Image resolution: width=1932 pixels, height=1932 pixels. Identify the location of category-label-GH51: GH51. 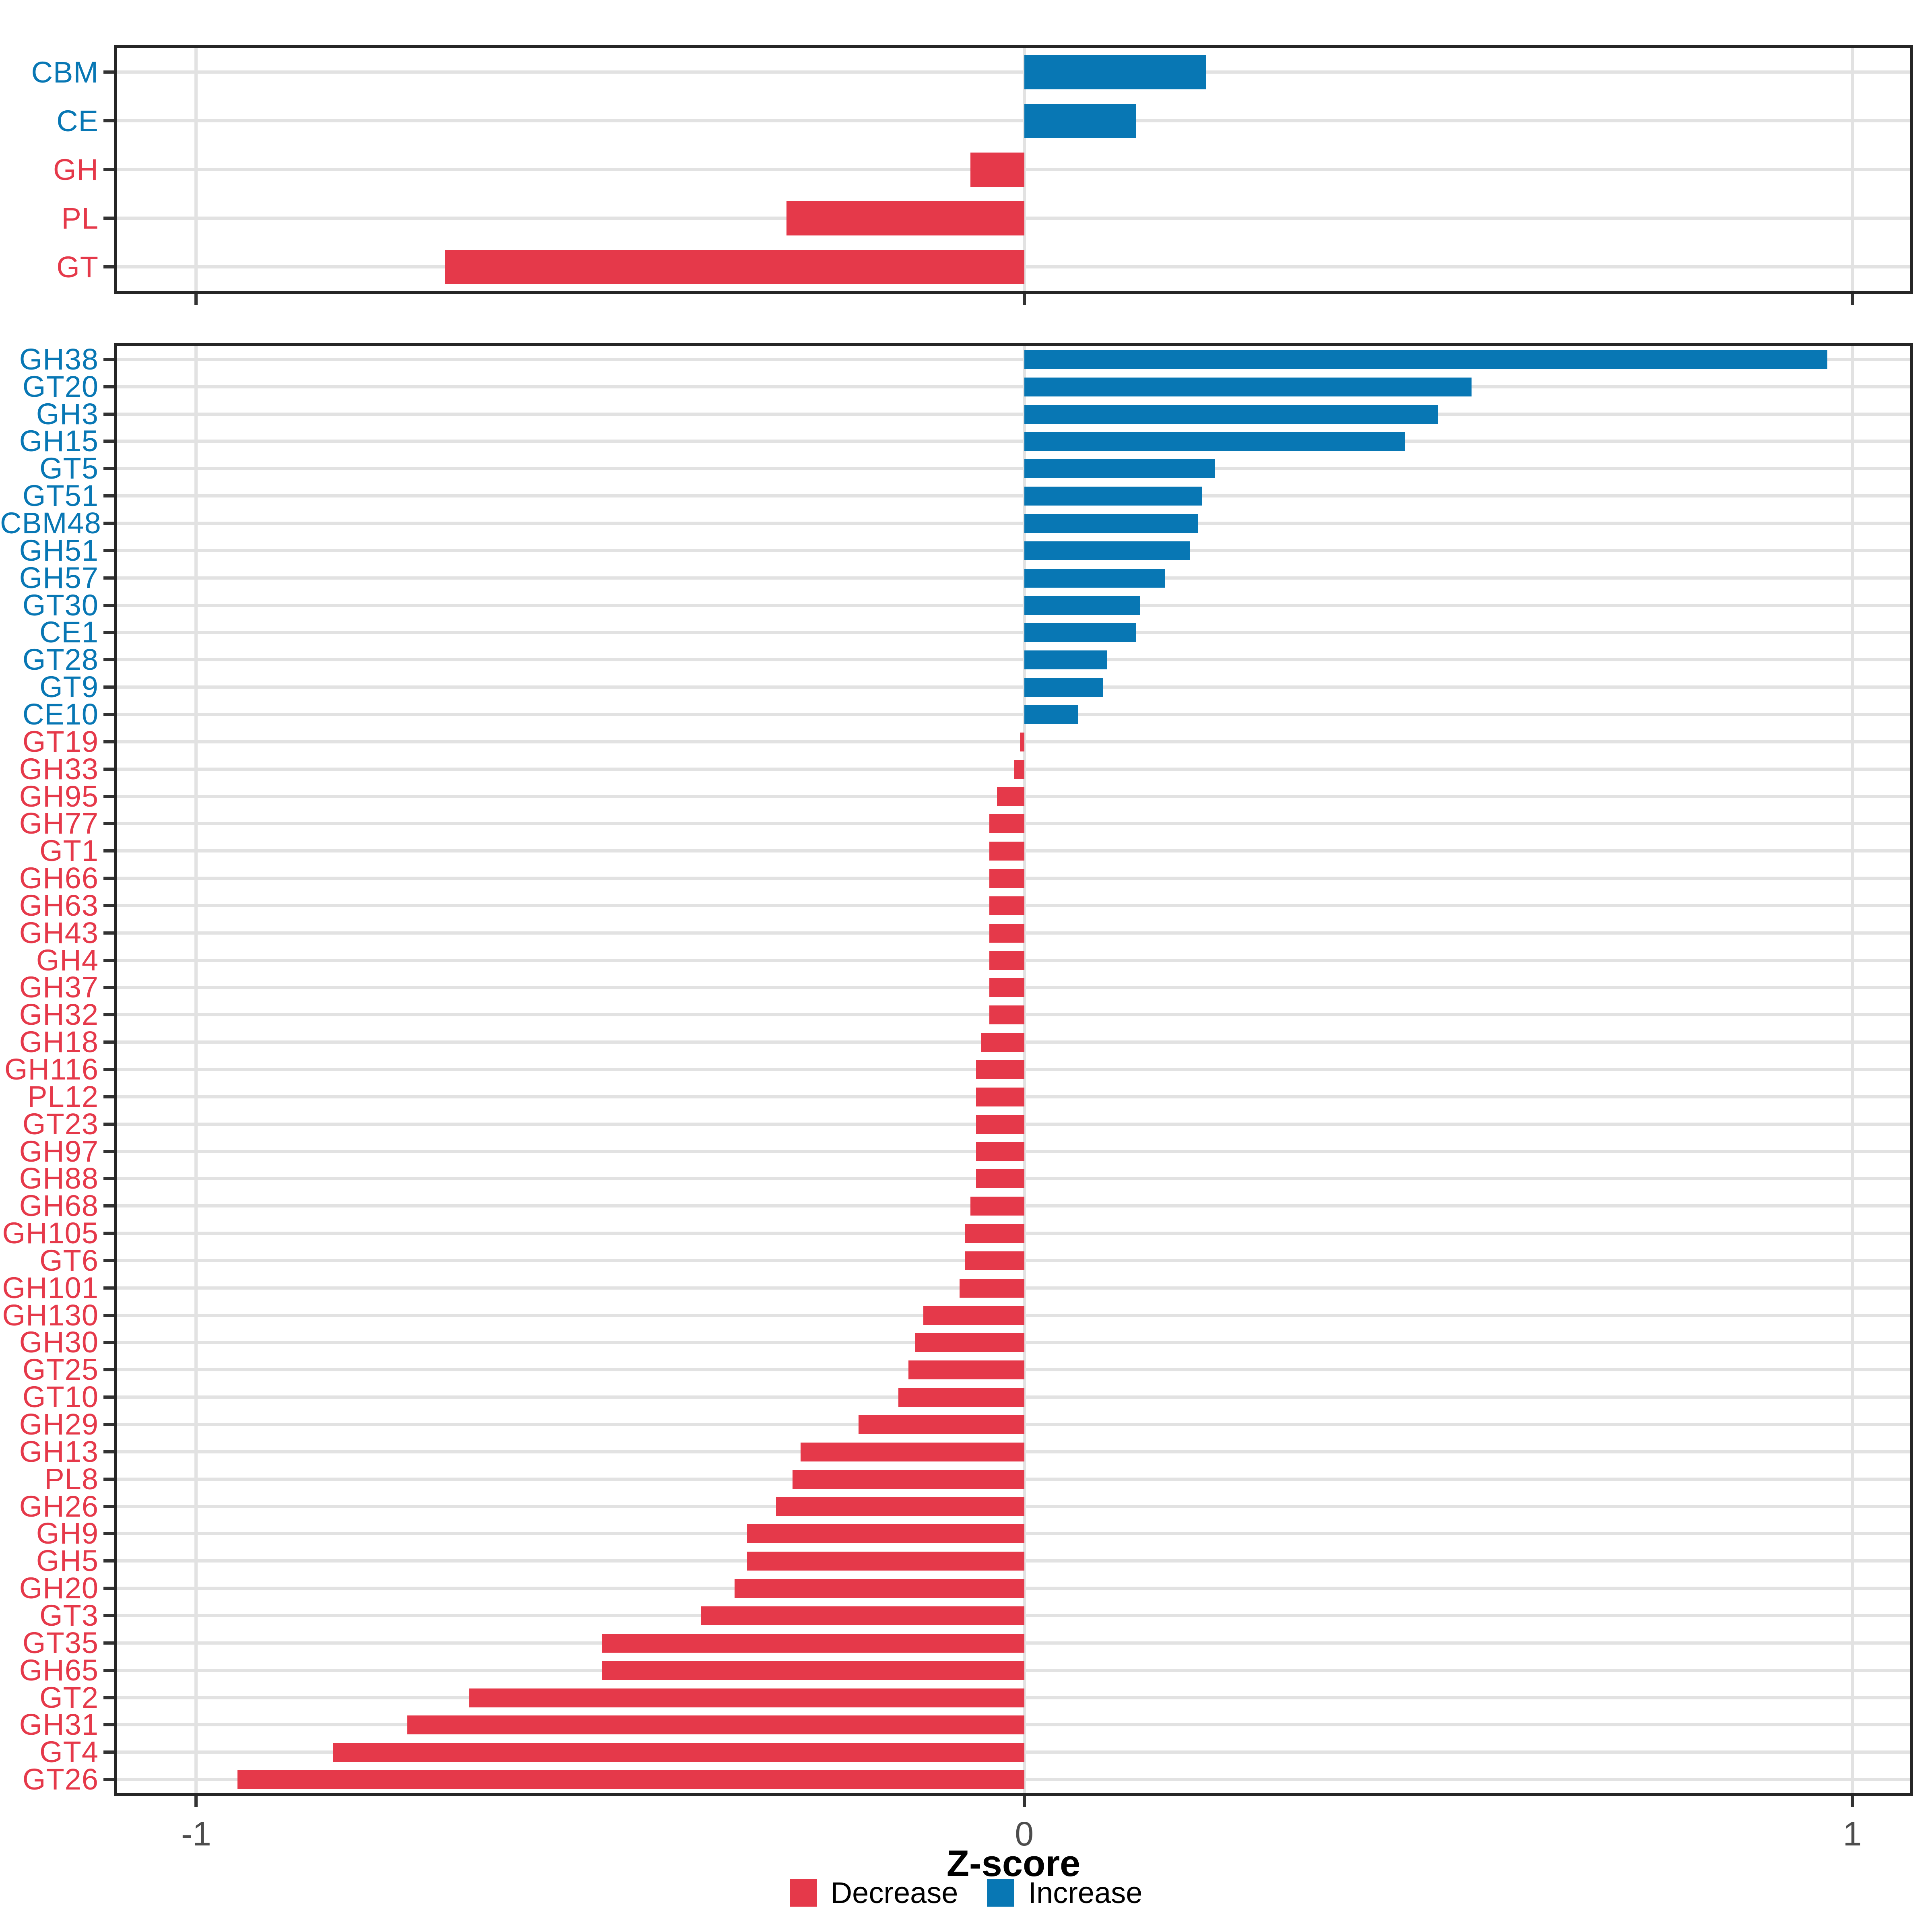
(59, 550).